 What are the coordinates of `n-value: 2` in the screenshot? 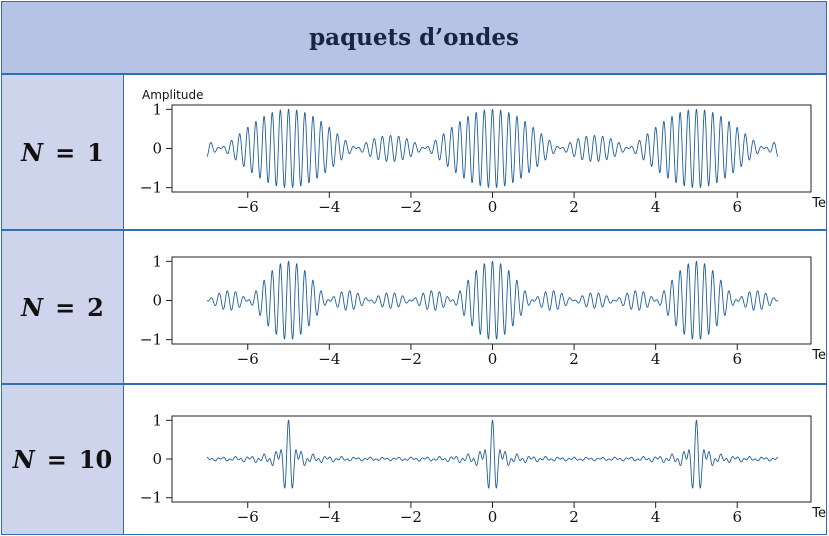 It's located at (95, 307).